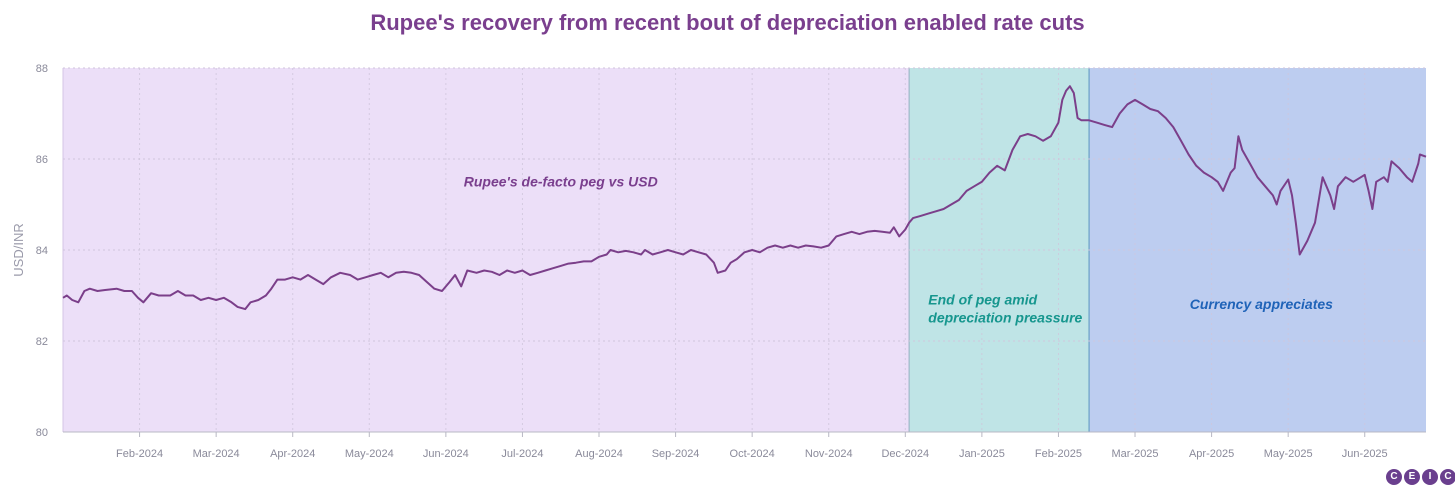 This screenshot has height=497, width=1455. What do you see at coordinates (1365, 454) in the screenshot?
I see `x-tick-label-16: Jun-2025` at bounding box center [1365, 454].